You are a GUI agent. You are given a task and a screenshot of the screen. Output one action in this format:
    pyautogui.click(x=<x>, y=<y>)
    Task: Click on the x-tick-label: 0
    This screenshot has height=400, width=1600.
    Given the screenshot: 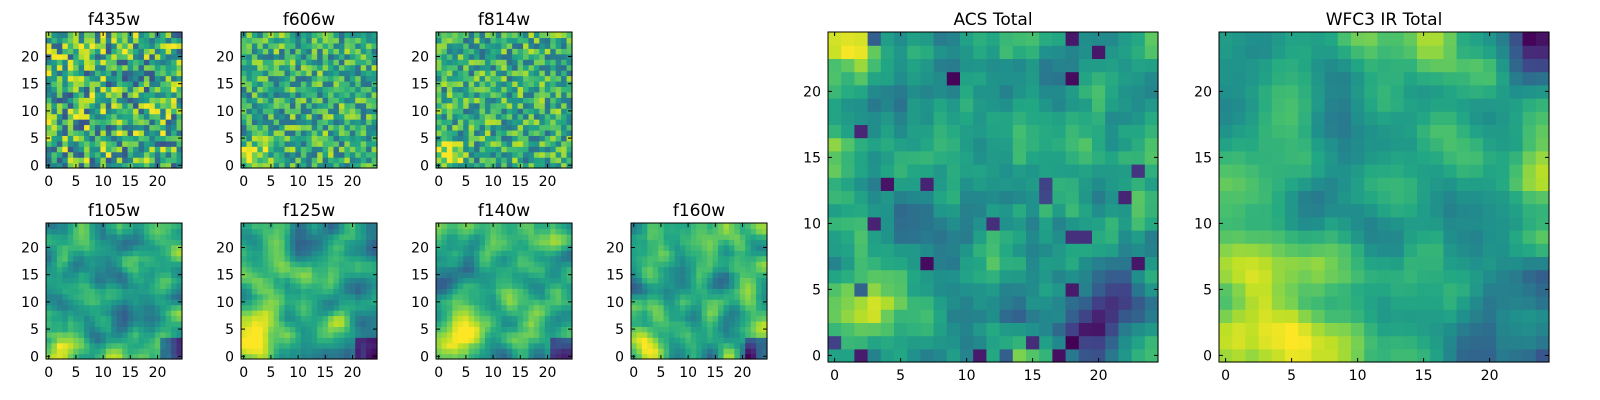 What is the action you would take?
    pyautogui.click(x=243, y=373)
    